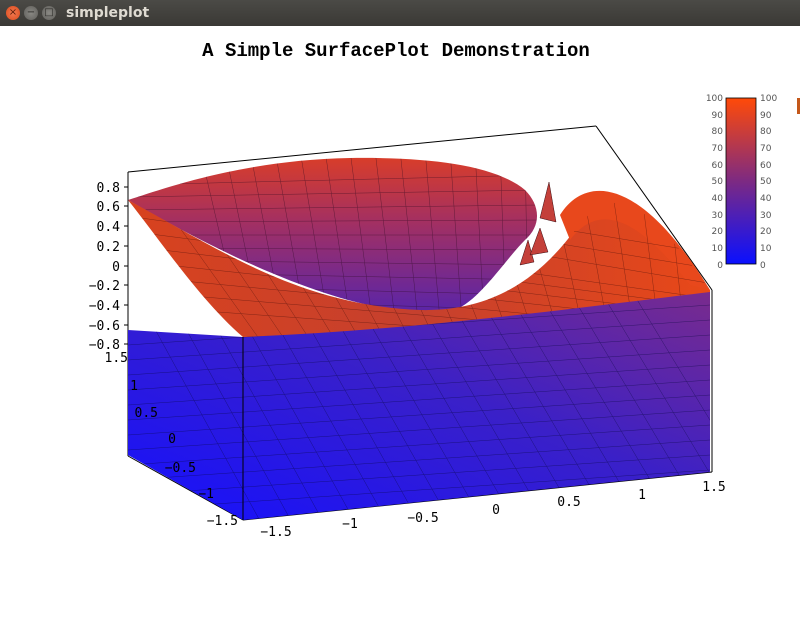 This screenshot has width=800, height=627. I want to click on window-title: simpleplot, so click(108, 13).